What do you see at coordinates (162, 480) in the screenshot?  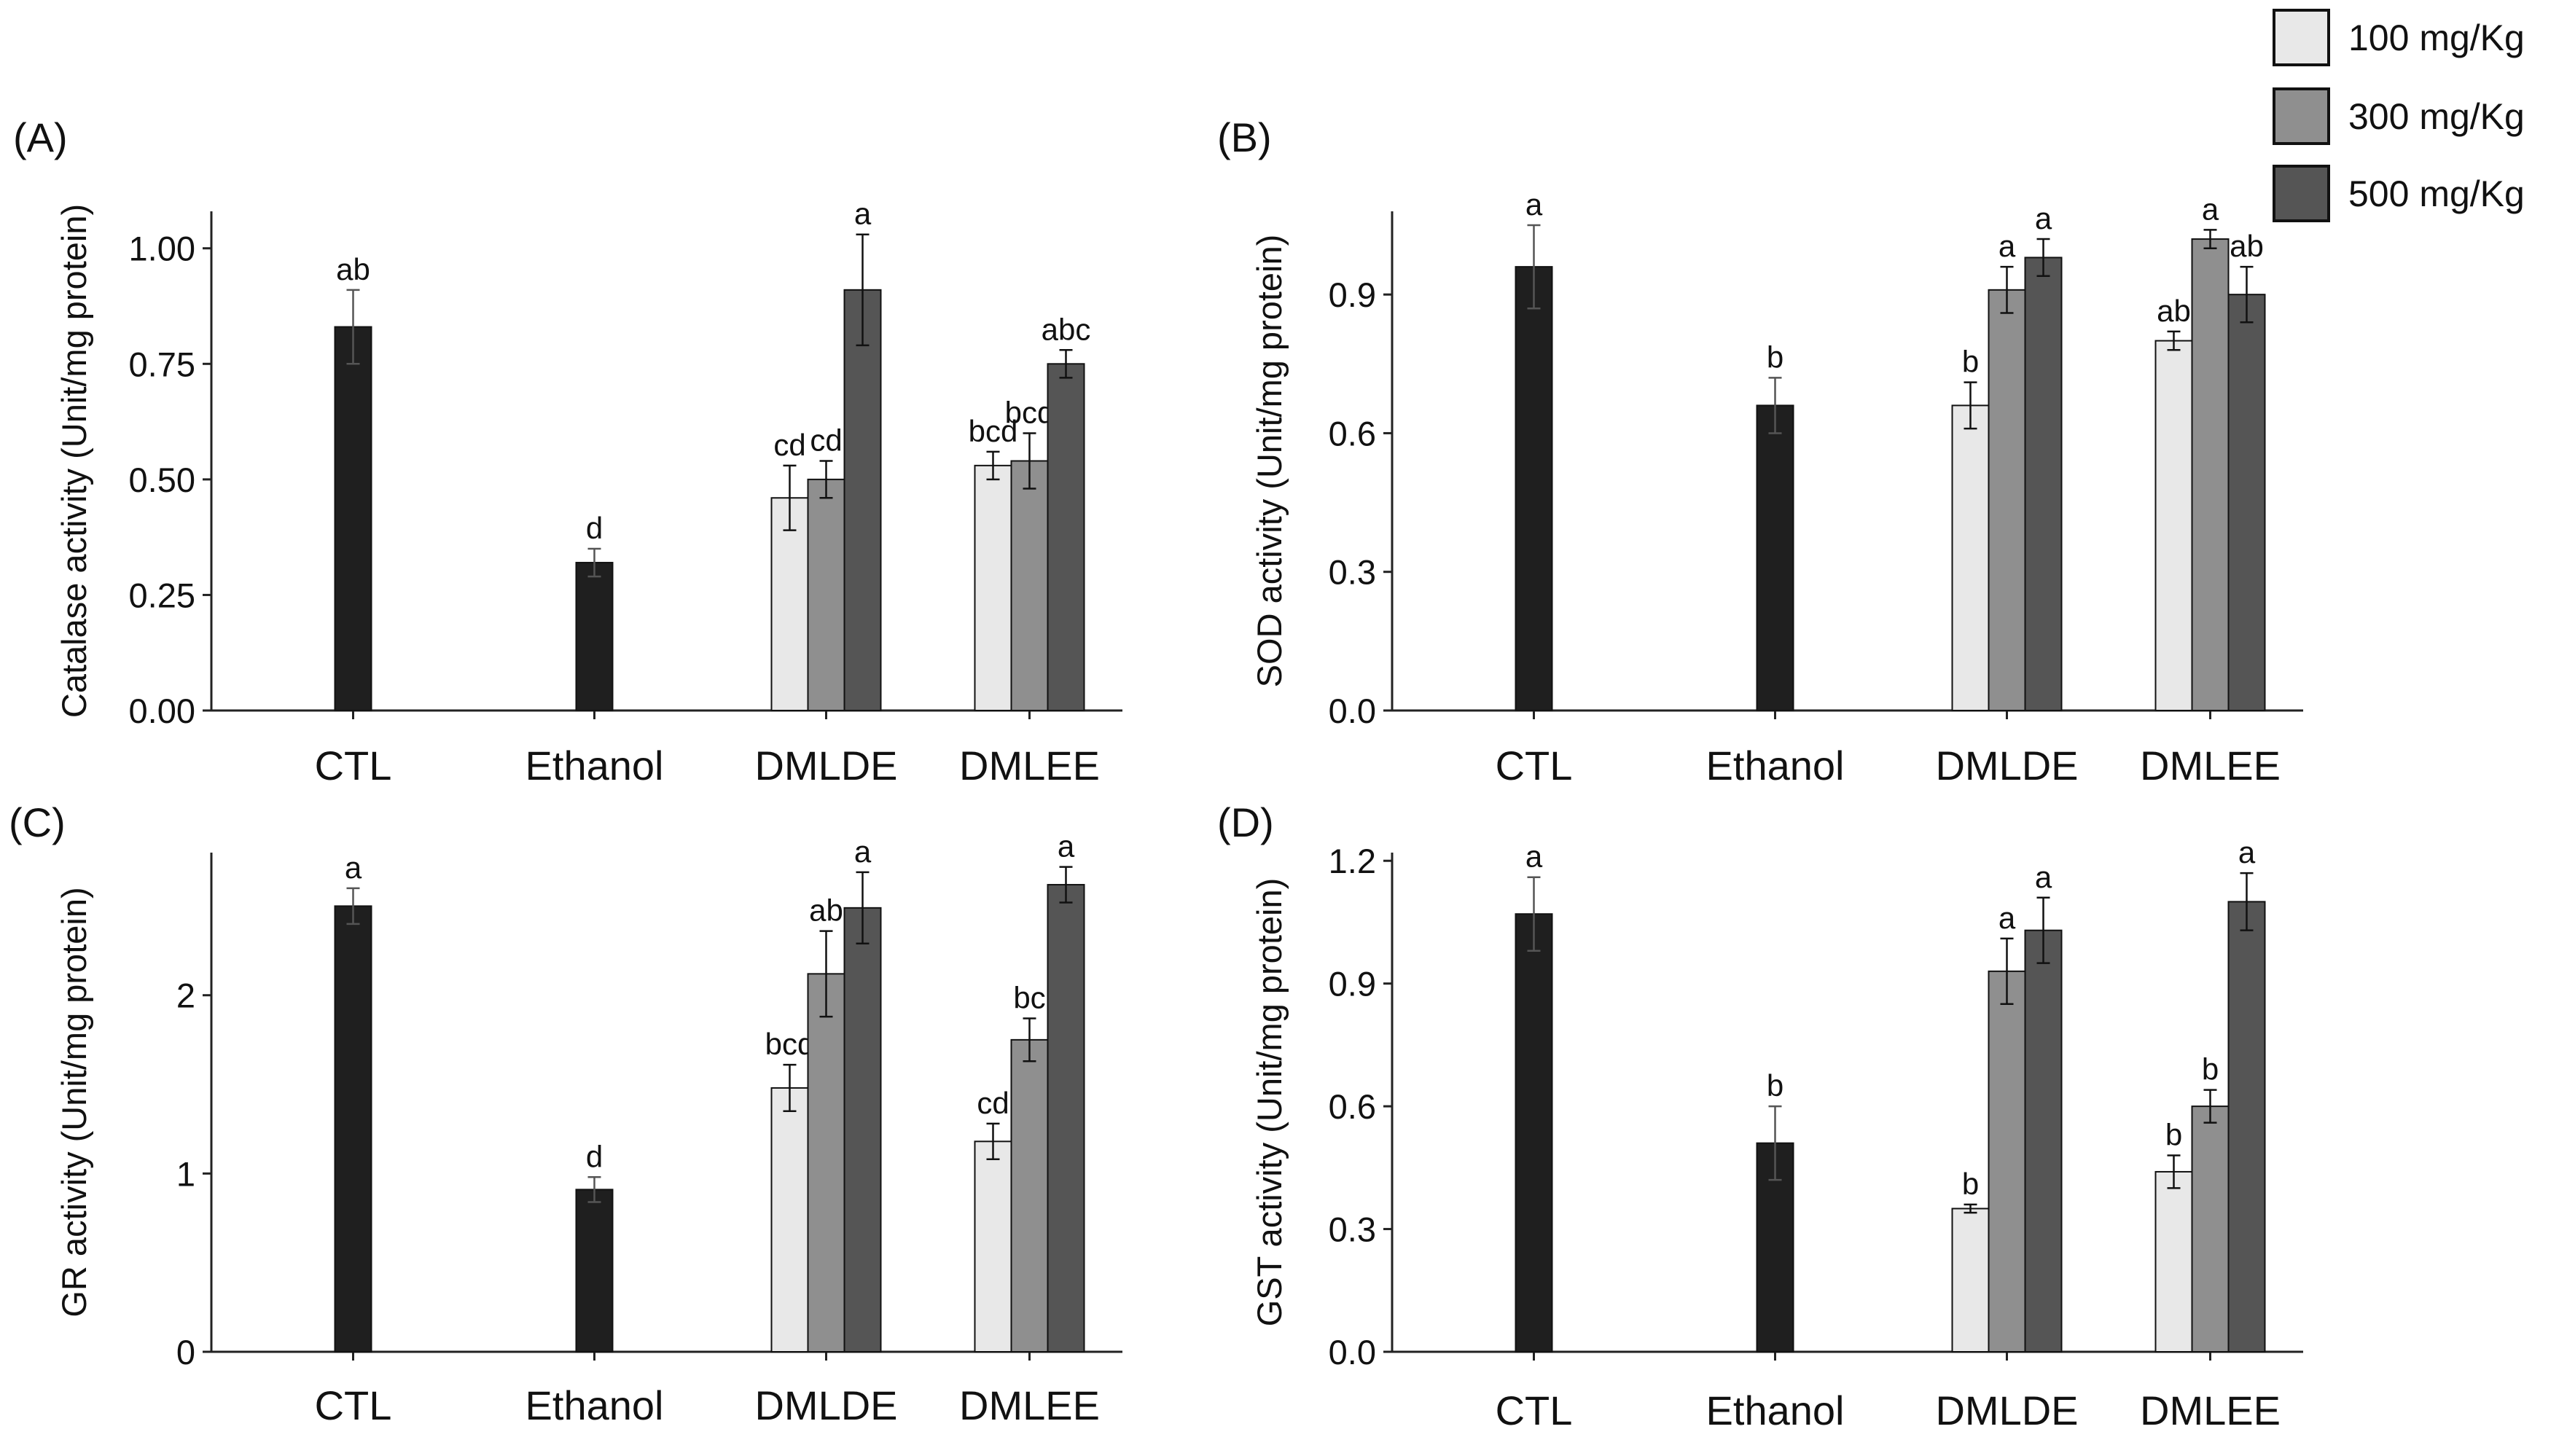 I see `y-tick-label: 0.50` at bounding box center [162, 480].